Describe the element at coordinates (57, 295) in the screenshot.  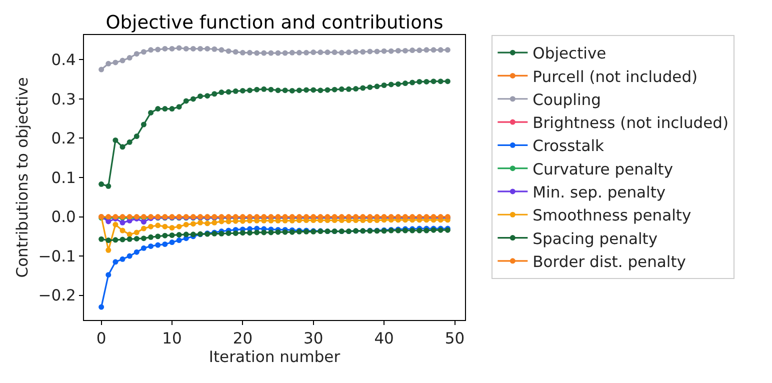
I see `y-tick-label: −0.2` at that location.